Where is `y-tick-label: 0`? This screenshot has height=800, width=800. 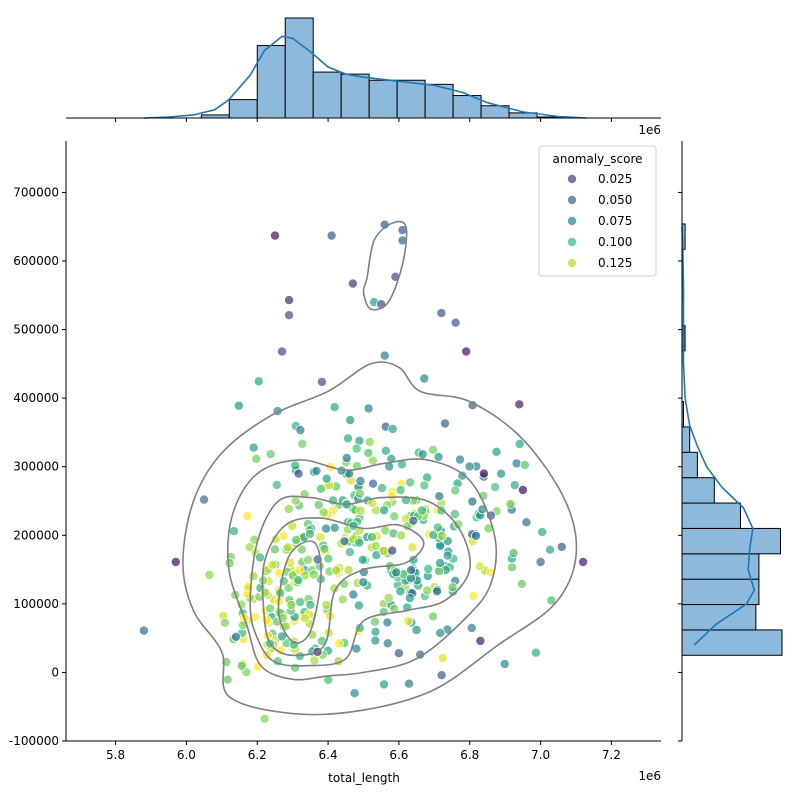 y-tick-label: 0 is located at coordinates (55, 672).